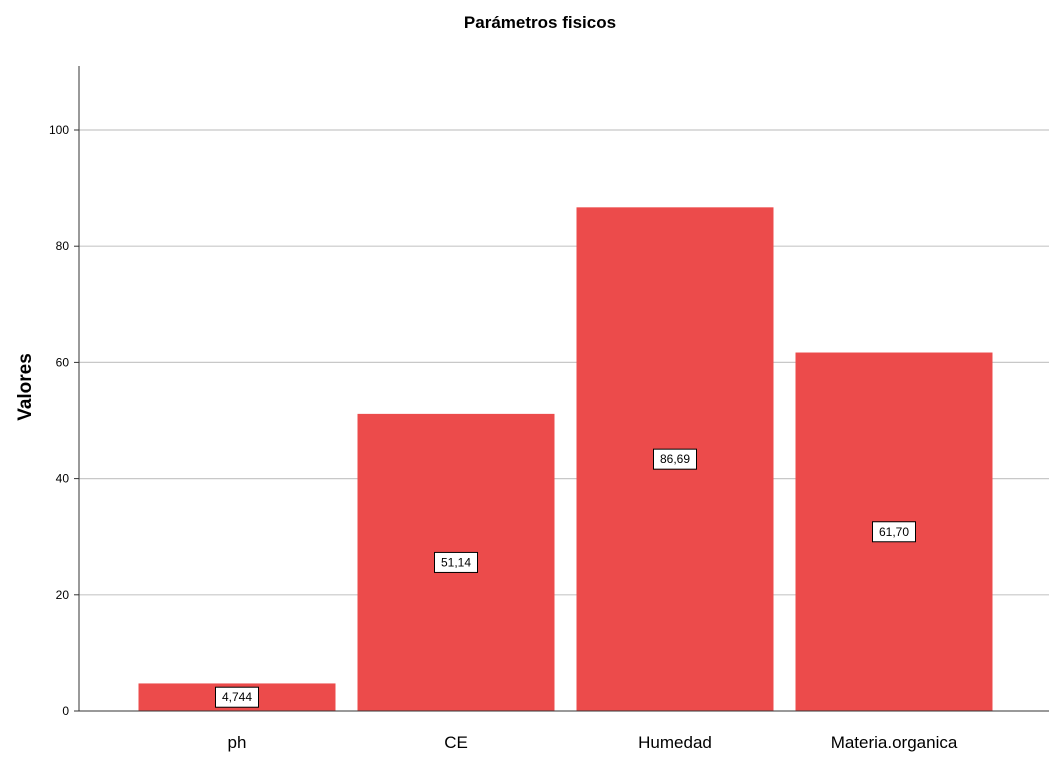  I want to click on y-axis-label: Valores, so click(25, 387).